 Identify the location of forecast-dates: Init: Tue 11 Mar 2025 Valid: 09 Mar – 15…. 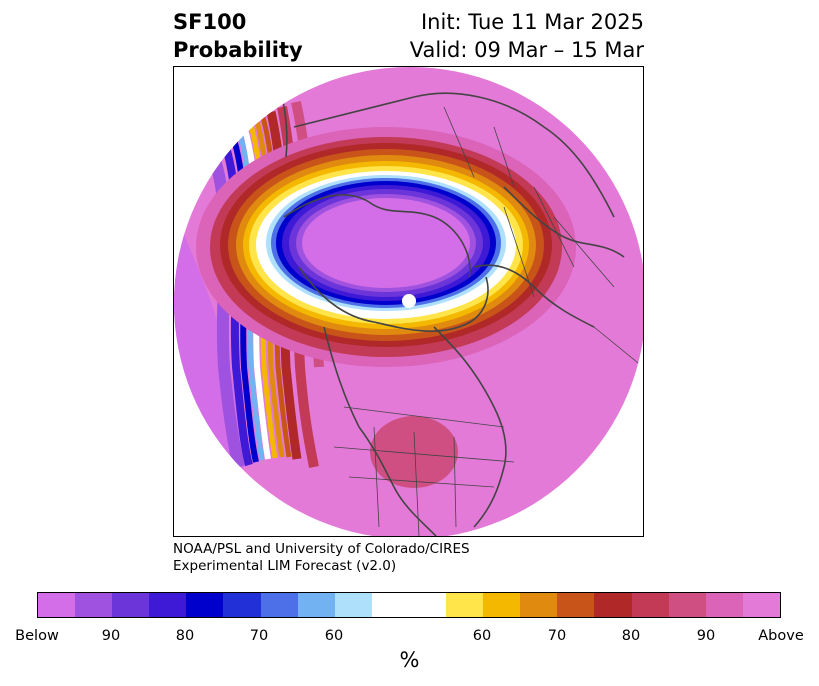
(527, 36).